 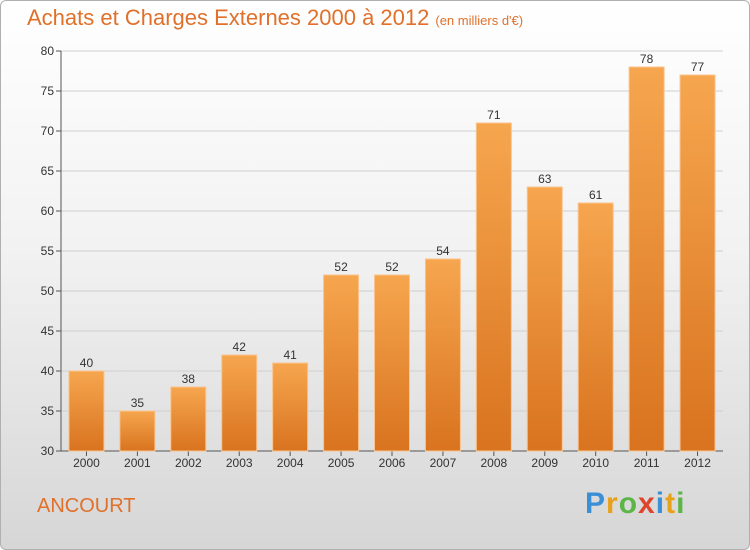 What do you see at coordinates (479, 20) in the screenshot?
I see `chart-subtitle: (en milliers d'€)` at bounding box center [479, 20].